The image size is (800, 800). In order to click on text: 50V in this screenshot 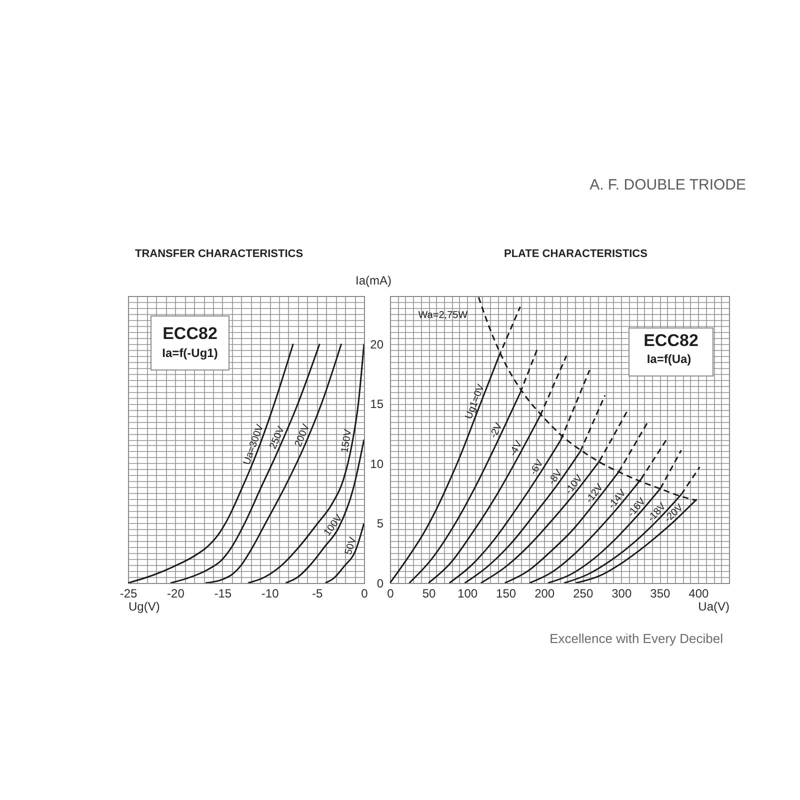, I will do `click(351, 546)`.